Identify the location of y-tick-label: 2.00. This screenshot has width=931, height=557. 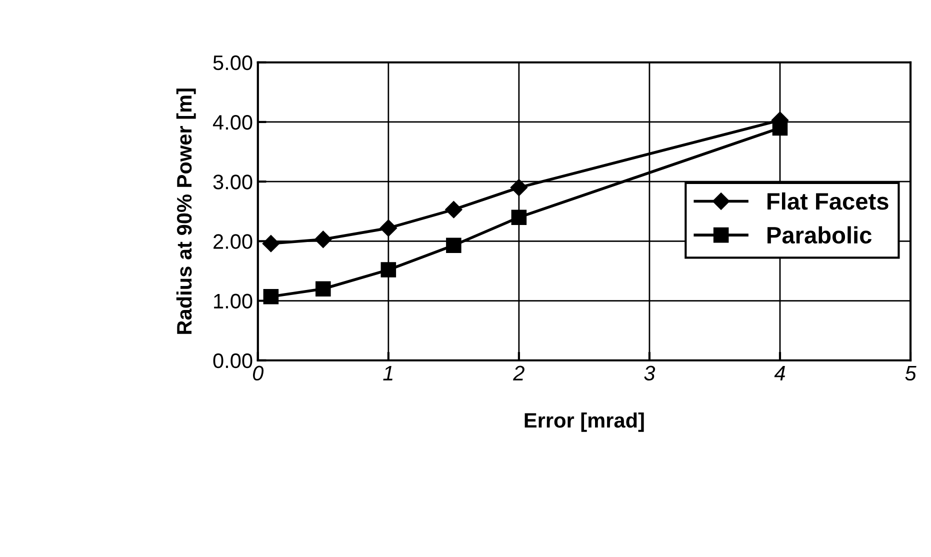
(233, 241).